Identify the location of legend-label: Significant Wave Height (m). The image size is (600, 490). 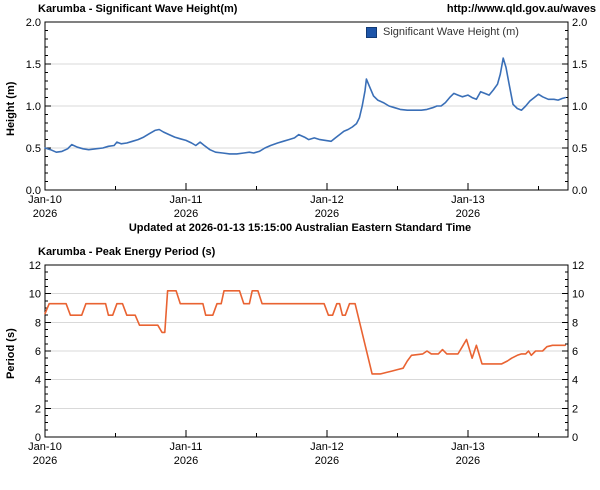
(451, 32).